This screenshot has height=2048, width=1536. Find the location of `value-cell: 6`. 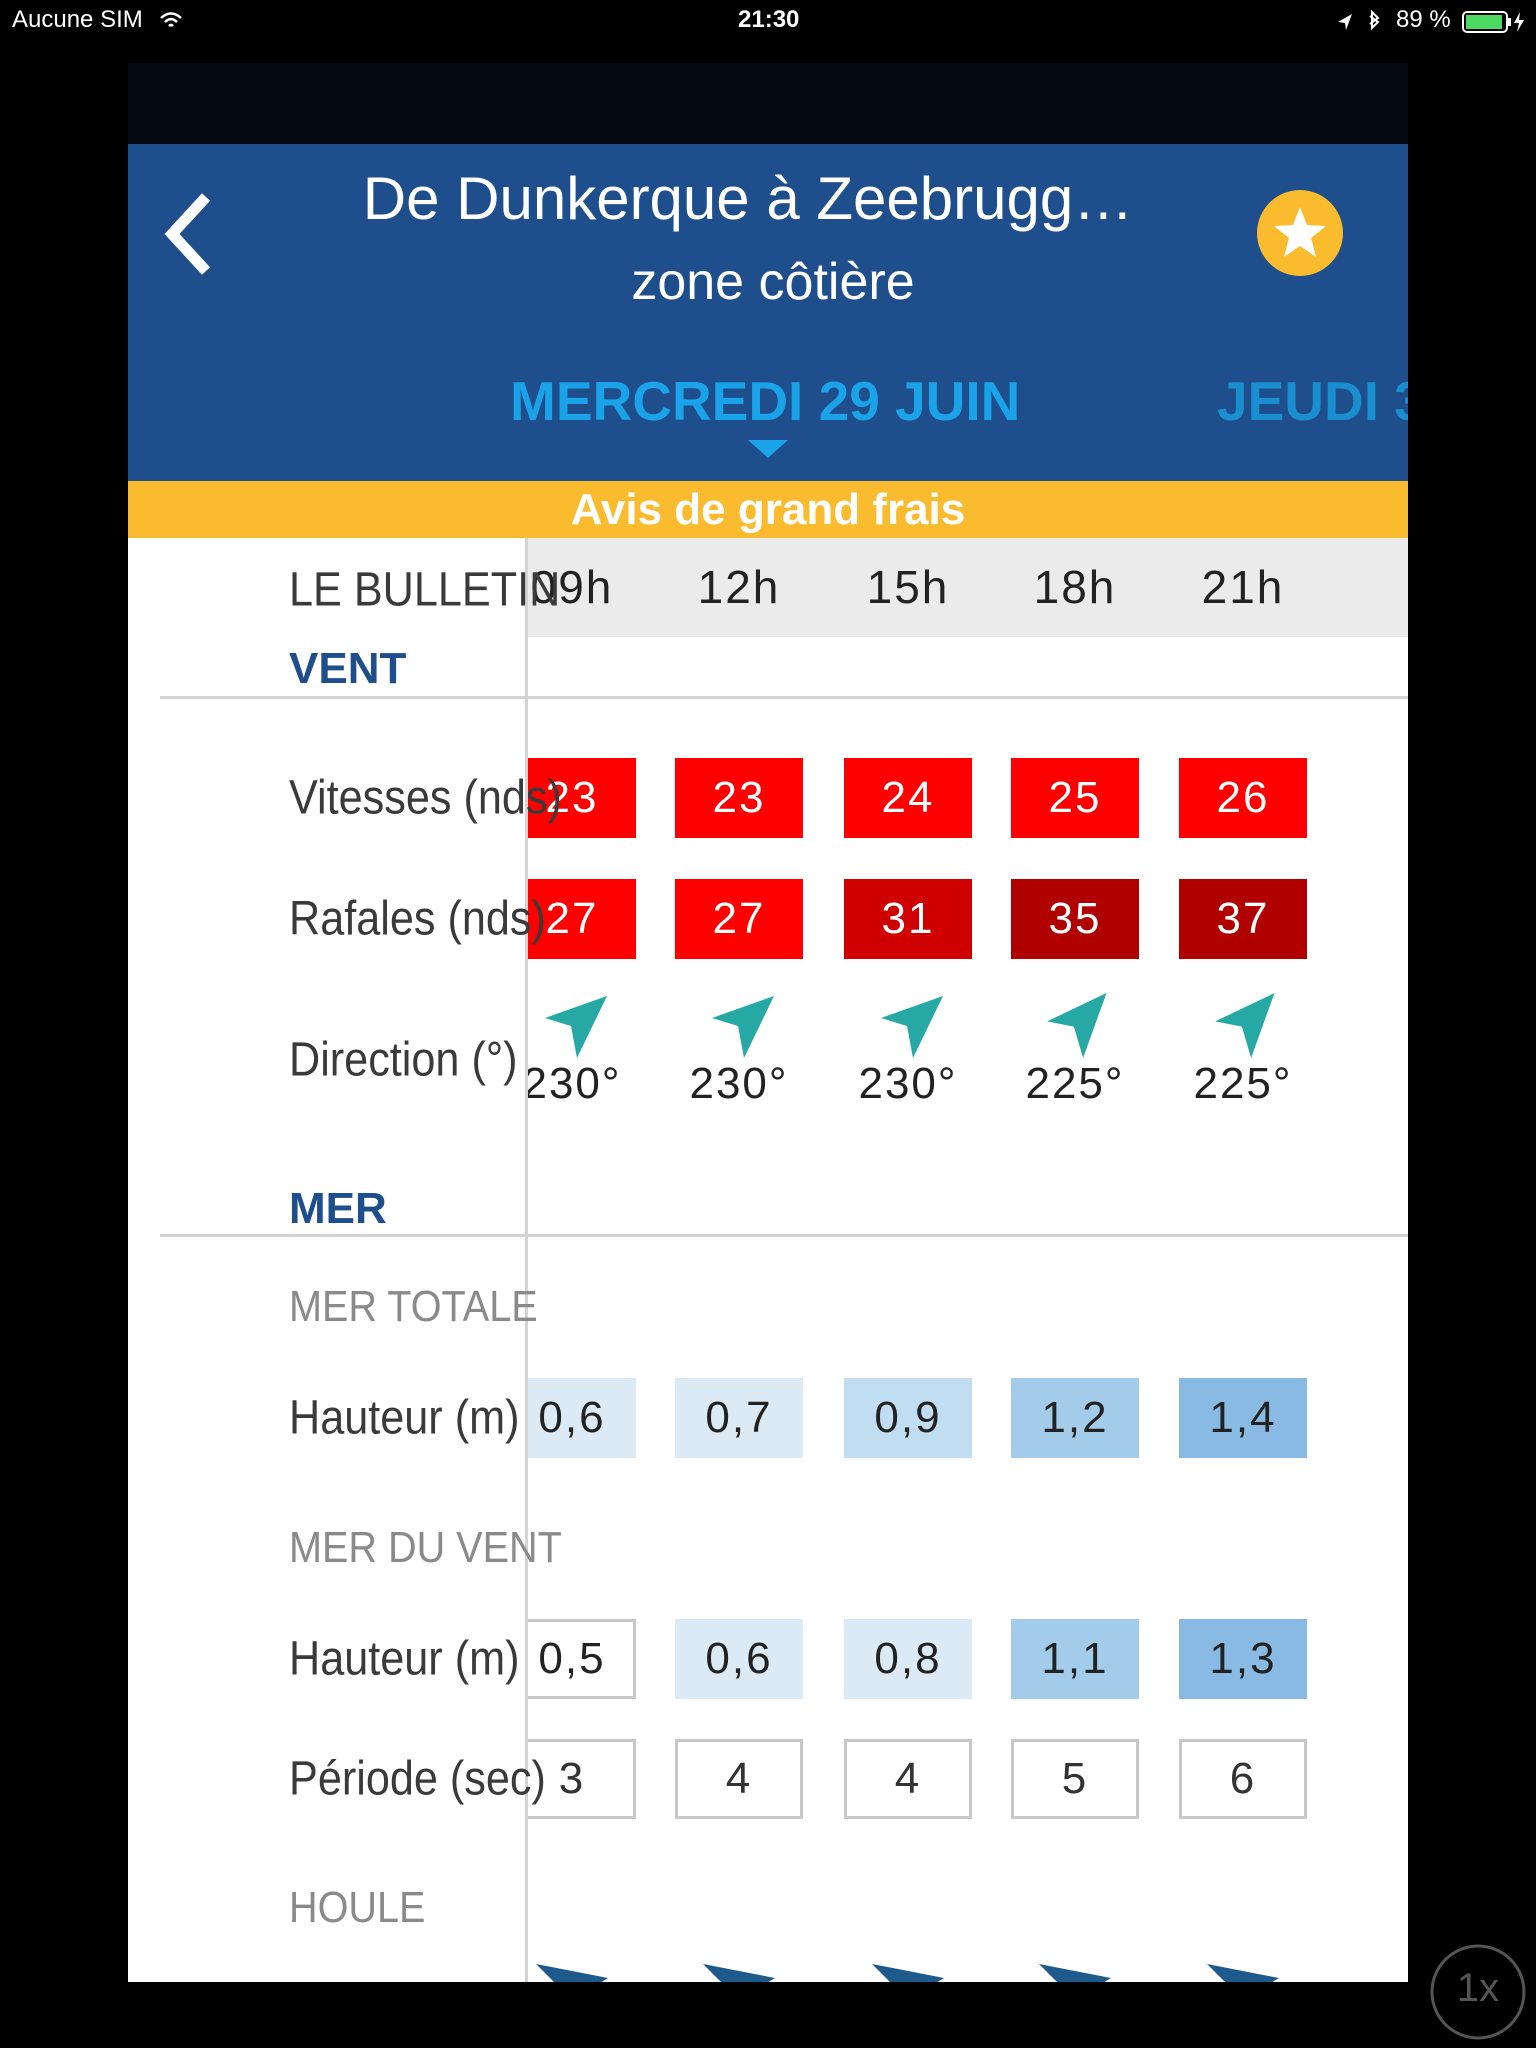

value-cell: 6 is located at coordinates (1243, 1779).